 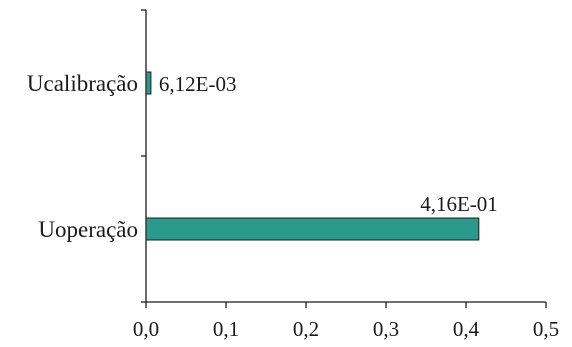 What do you see at coordinates (226, 329) in the screenshot?
I see `x-tick-label: 0,1` at bounding box center [226, 329].